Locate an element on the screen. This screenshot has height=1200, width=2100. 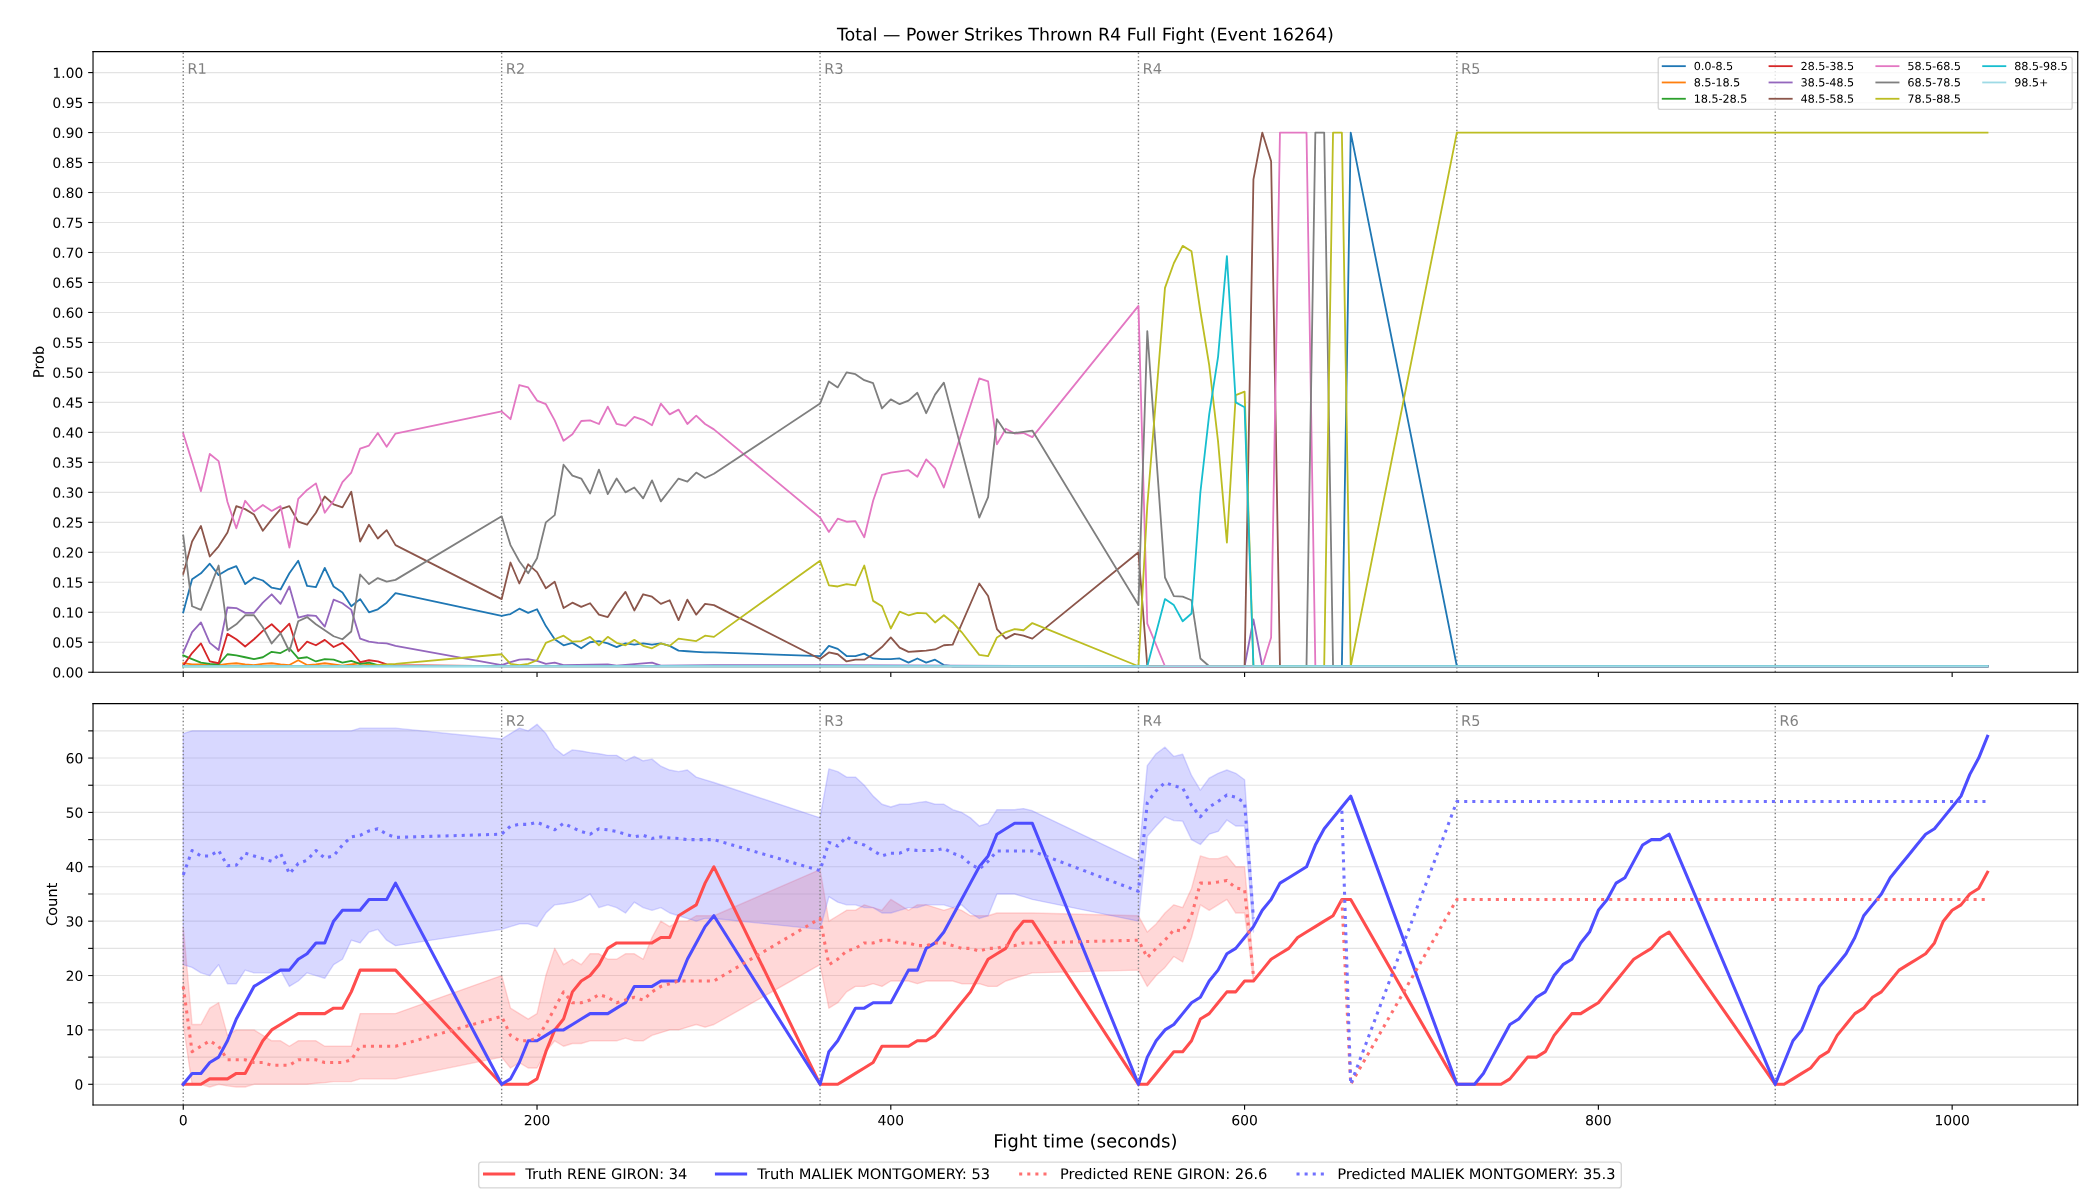
y-tick-label: 0.85 is located at coordinates (68, 163).